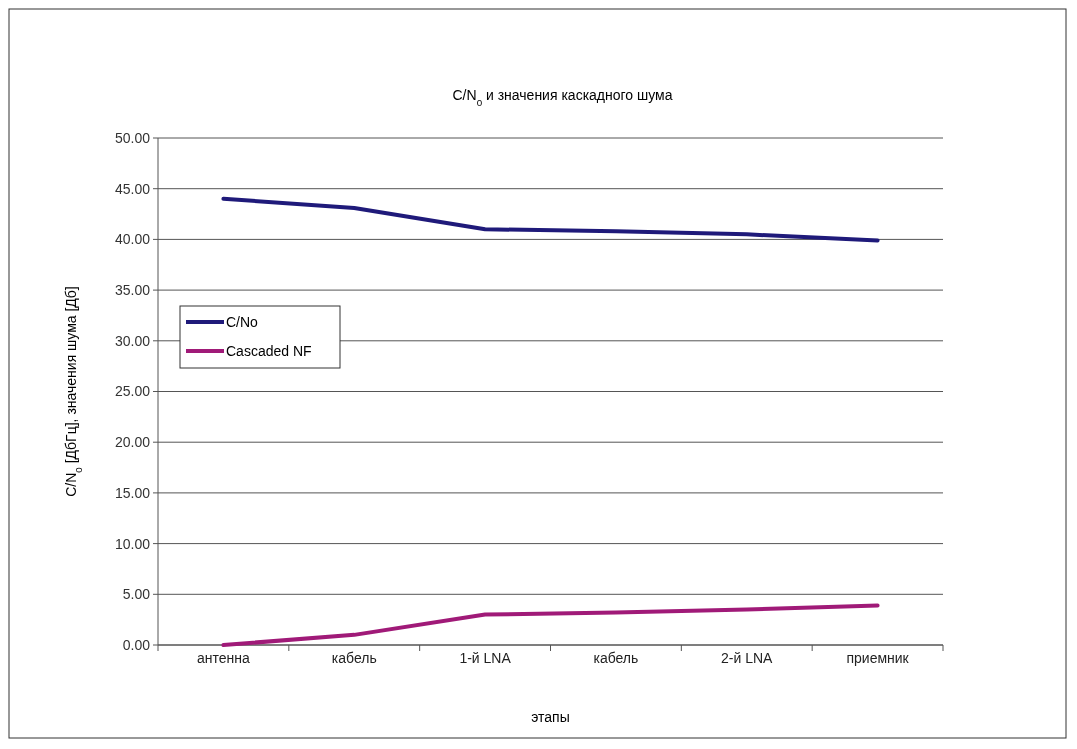 The height and width of the screenshot is (749, 1077). Describe the element at coordinates (269, 350) in the screenshot. I see `legend-label: Cascaded NF` at that location.